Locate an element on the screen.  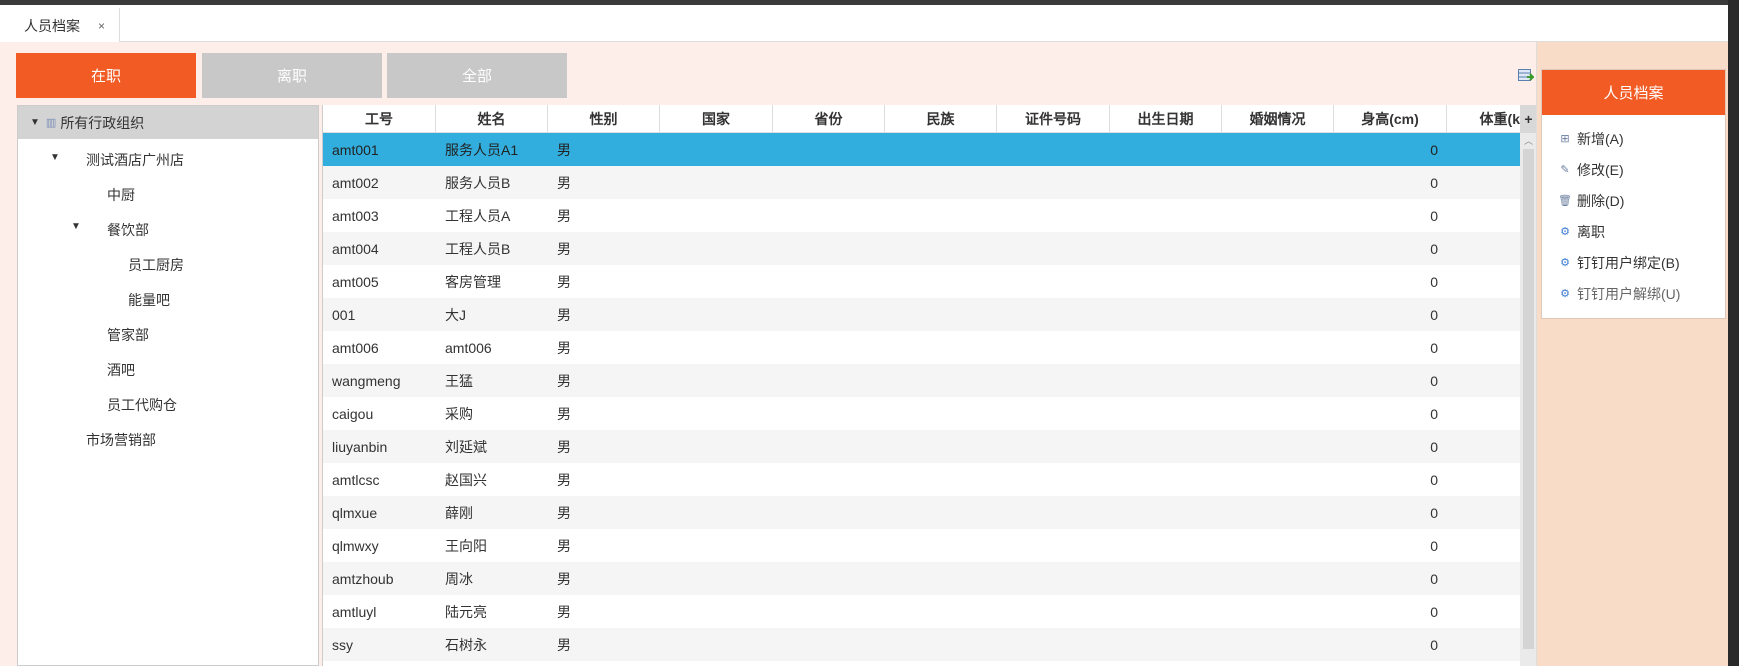
table-row: amtluyl 陆元亮 男 0 is located at coordinates (921, 611).